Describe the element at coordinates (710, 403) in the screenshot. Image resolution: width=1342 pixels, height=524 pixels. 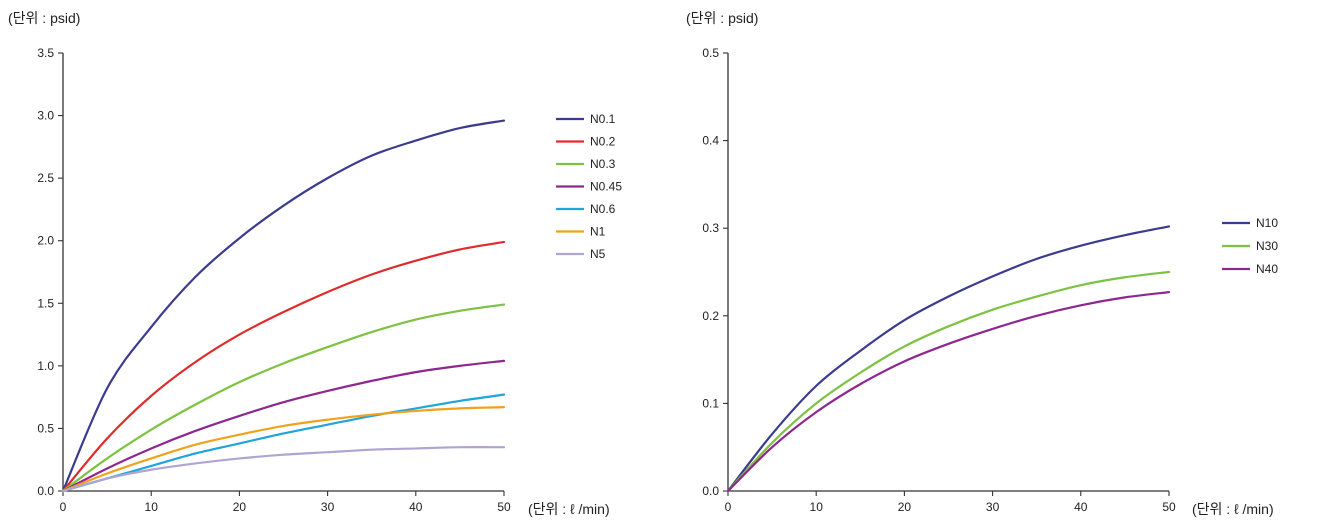
I see `y-tick-label: 0.1` at that location.